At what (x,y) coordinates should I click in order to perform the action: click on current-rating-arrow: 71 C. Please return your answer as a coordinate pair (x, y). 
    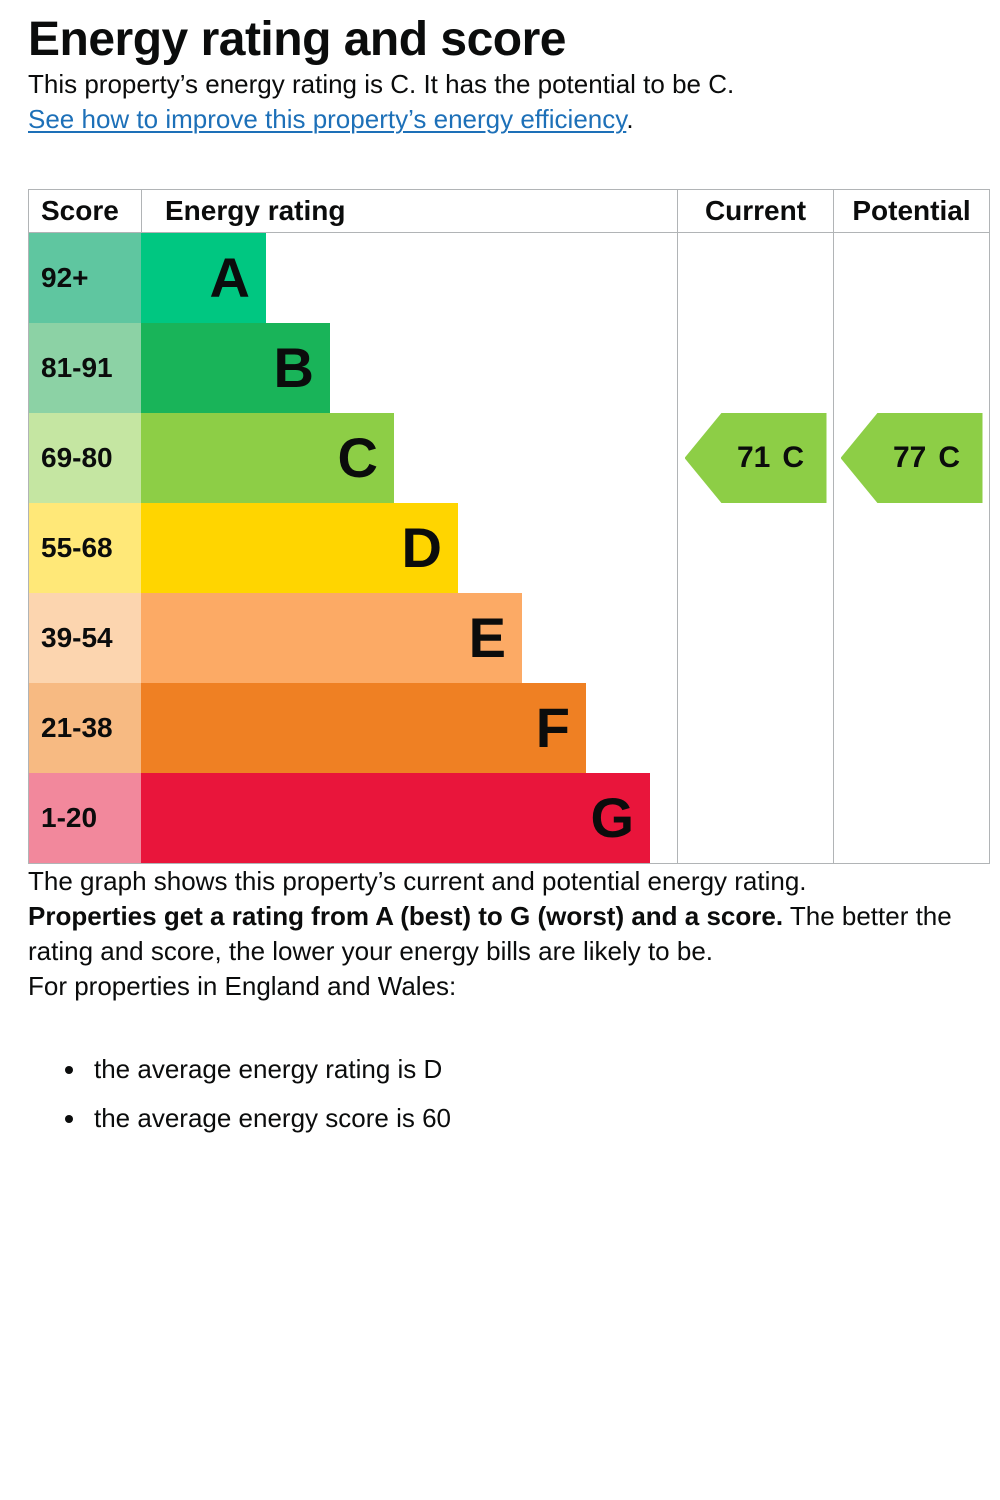
    Looking at the image, I should click on (755, 457).